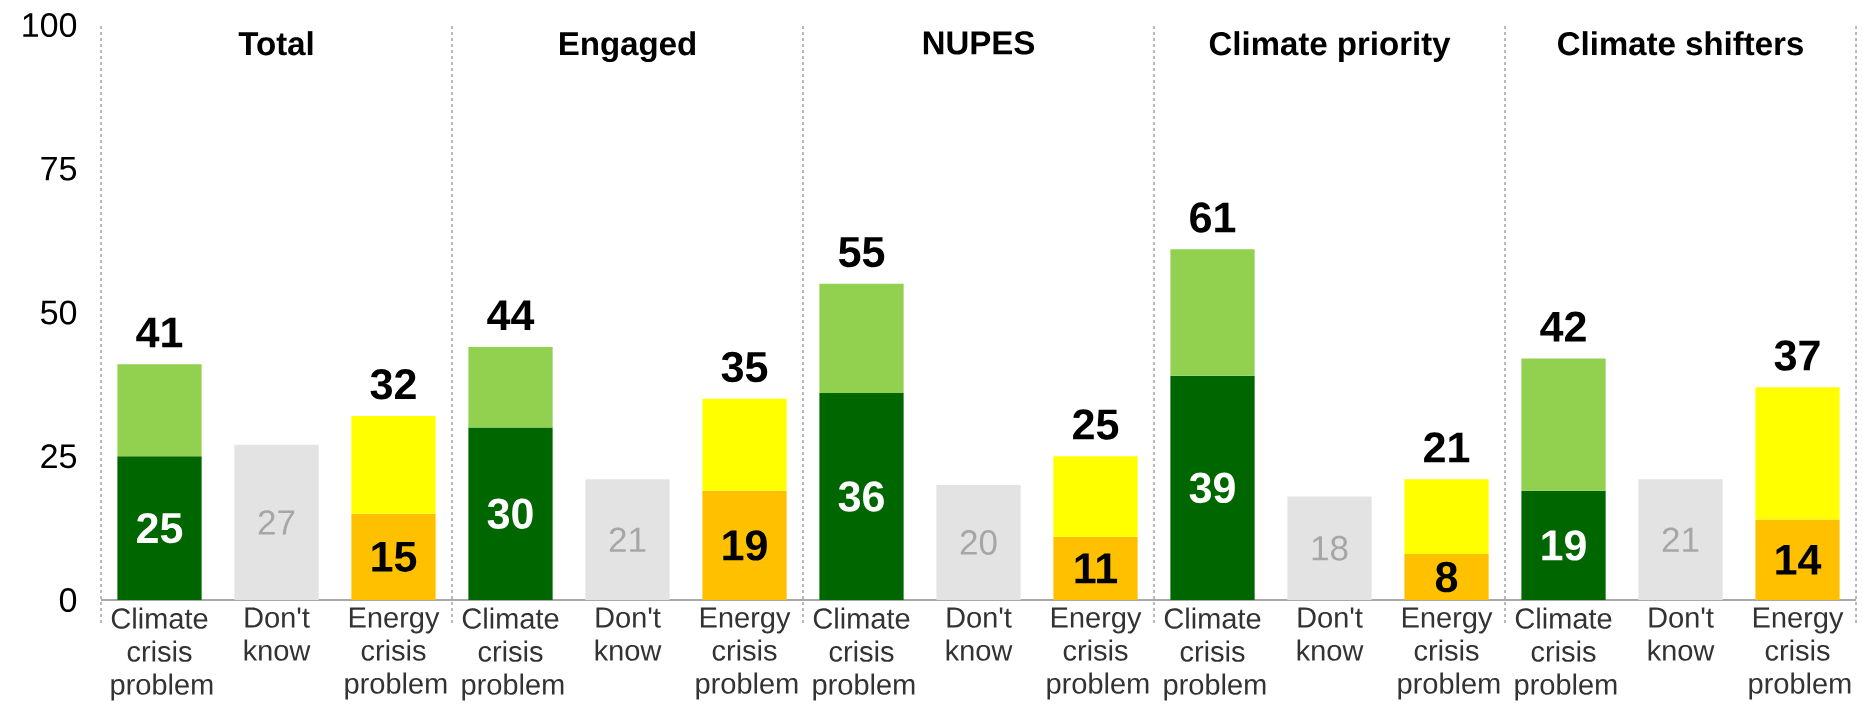 The height and width of the screenshot is (718, 1862). I want to click on data-label: 15, so click(394, 556).